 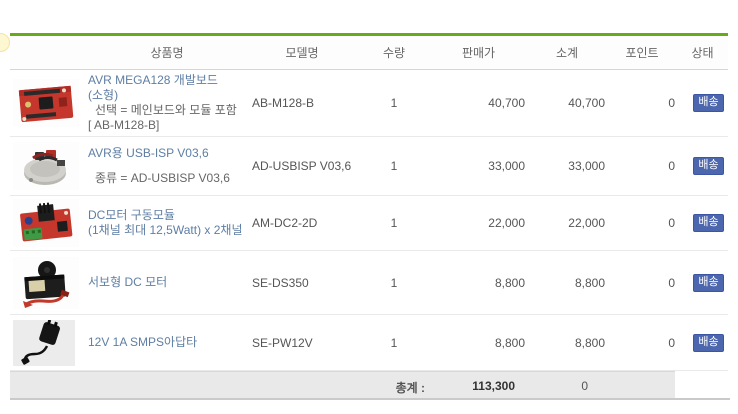 I want to click on total-label: 총계 :, so click(x=410, y=388).